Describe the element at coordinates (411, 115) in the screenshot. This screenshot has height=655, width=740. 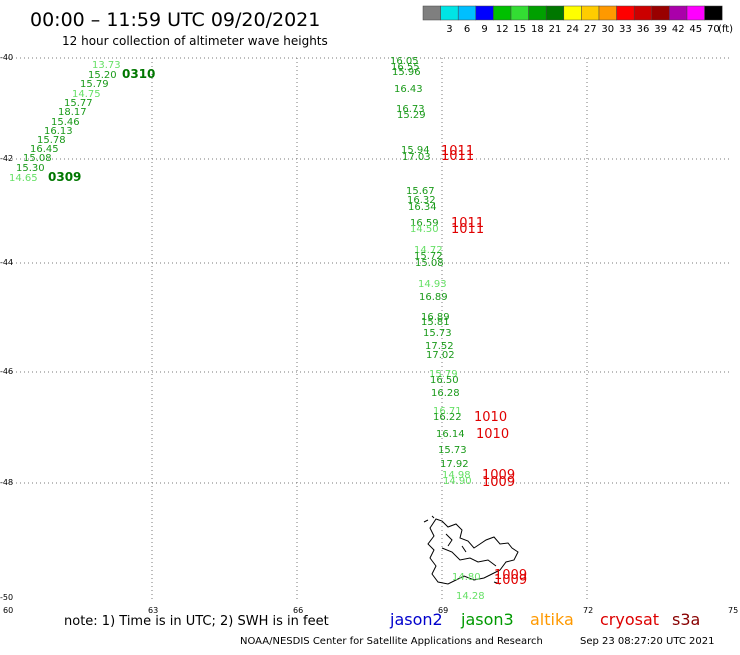
I see `swh-label: 15.29` at that location.